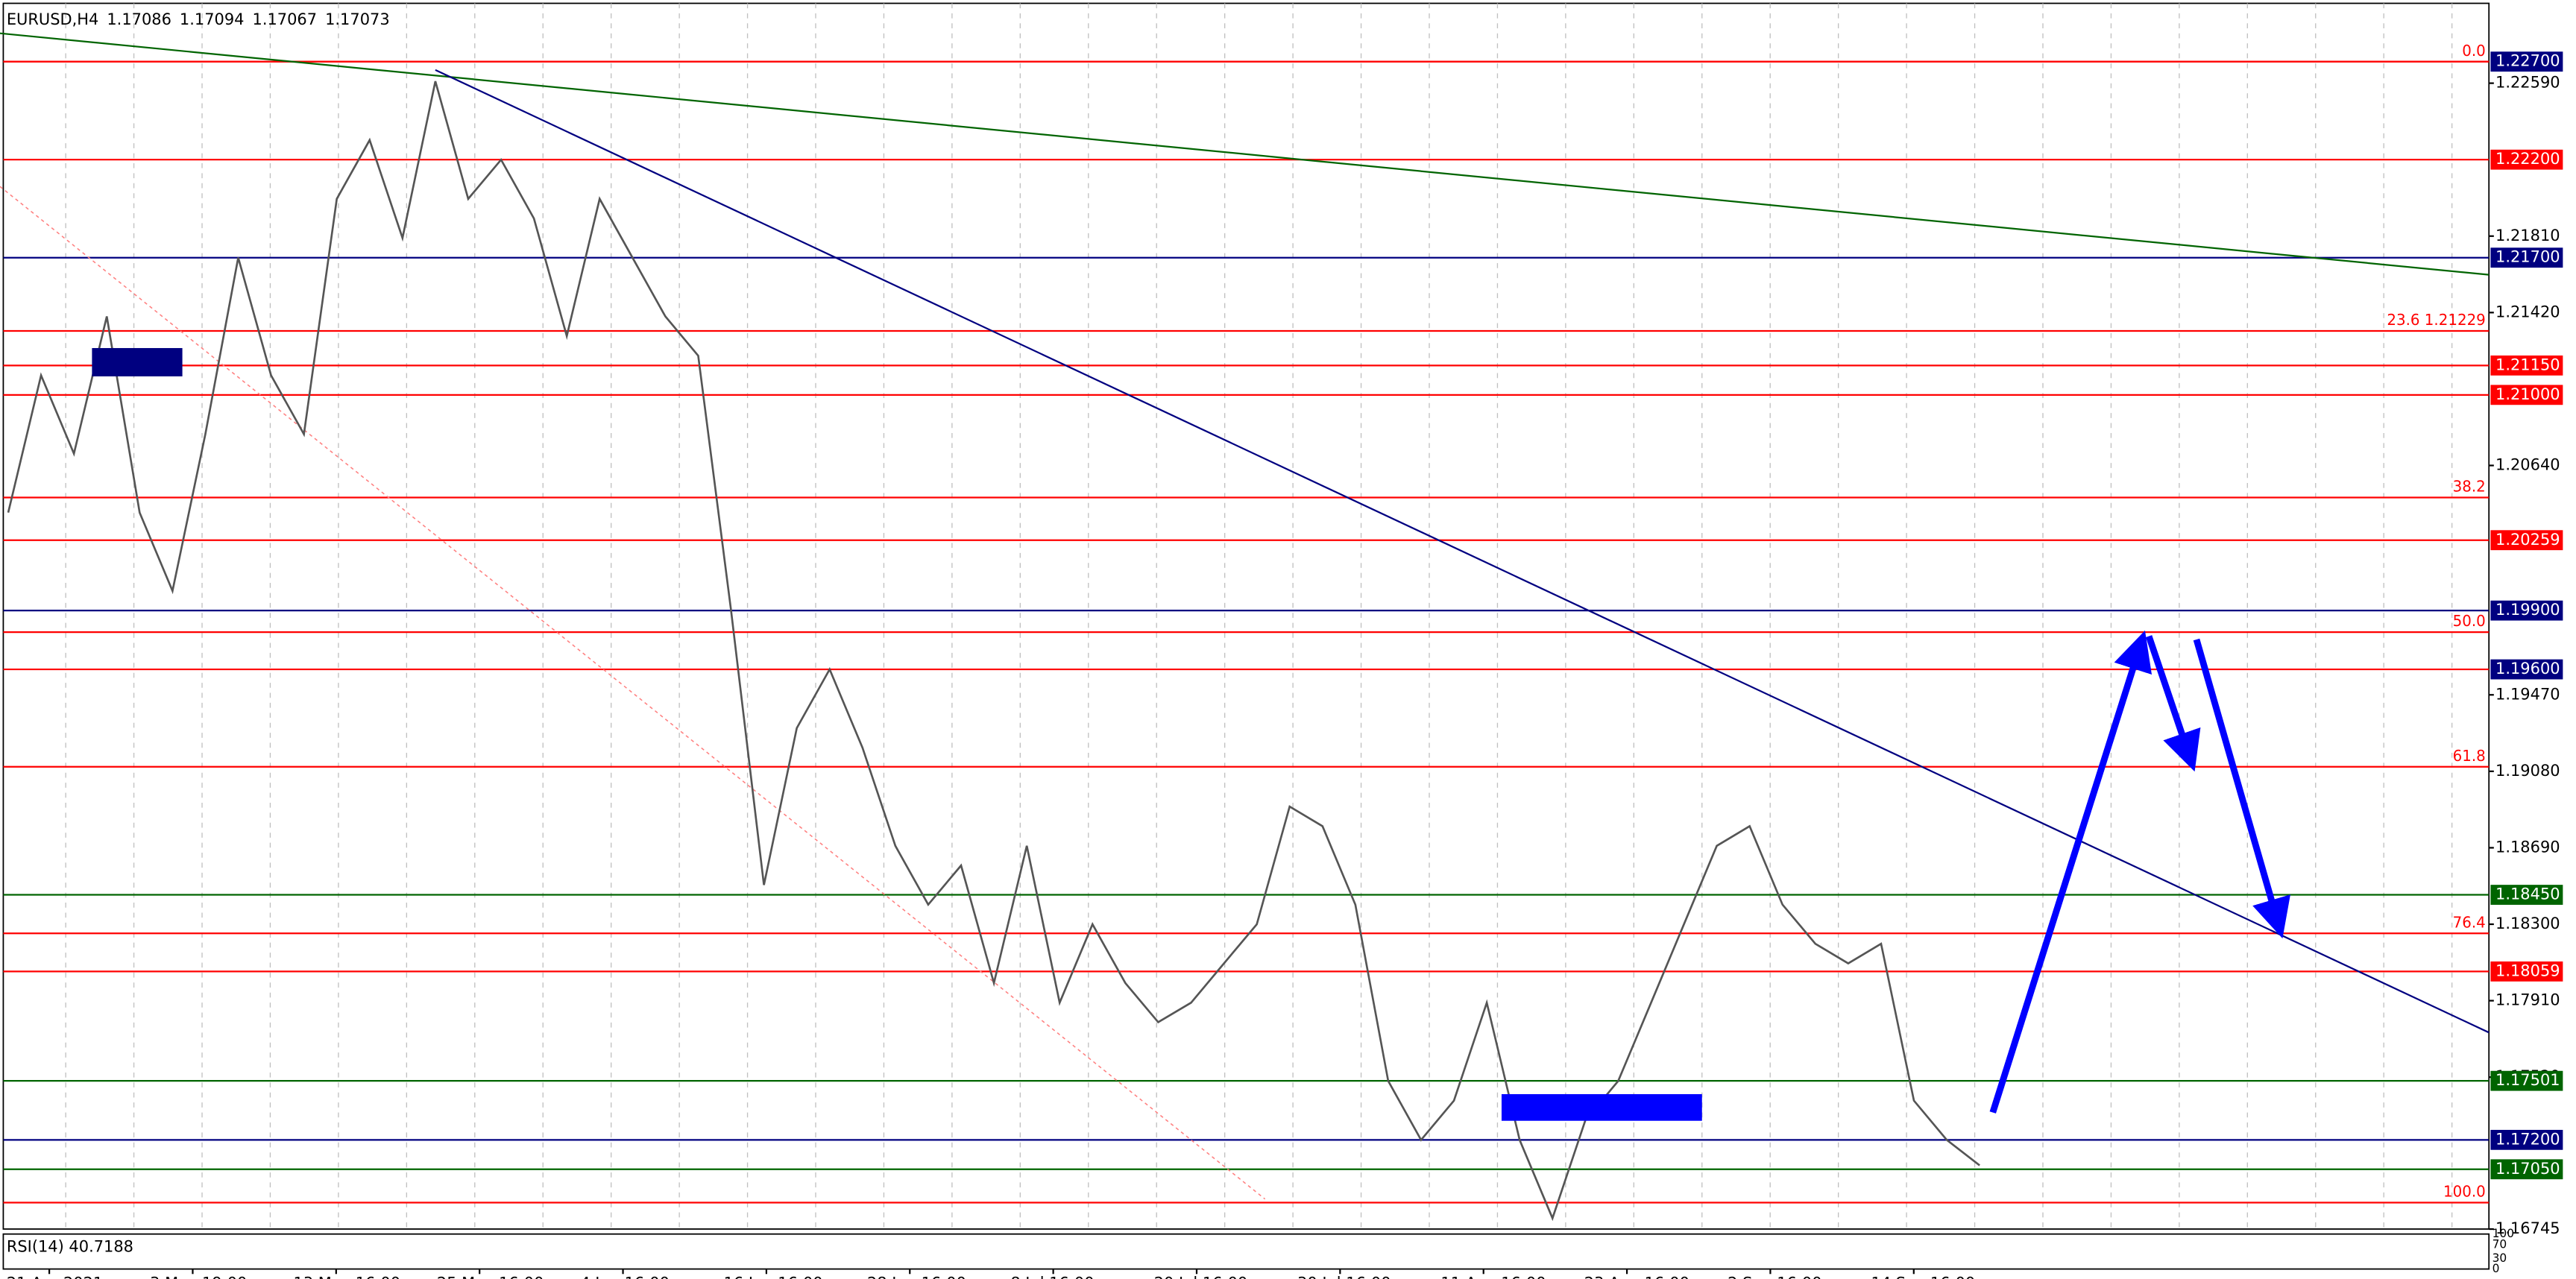  I want to click on rsi-tick-label: 70, so click(2499, 1244).